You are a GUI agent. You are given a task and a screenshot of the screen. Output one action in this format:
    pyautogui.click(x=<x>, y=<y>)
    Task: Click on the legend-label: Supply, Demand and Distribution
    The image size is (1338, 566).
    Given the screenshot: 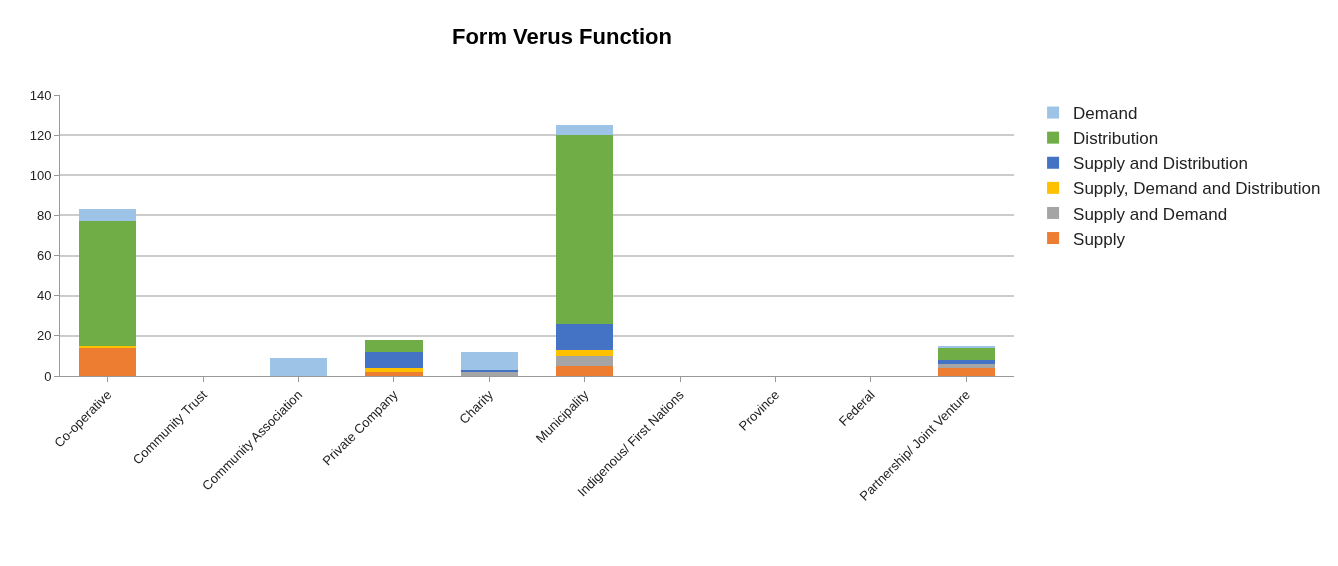 What is the action you would take?
    pyautogui.click(x=1197, y=189)
    